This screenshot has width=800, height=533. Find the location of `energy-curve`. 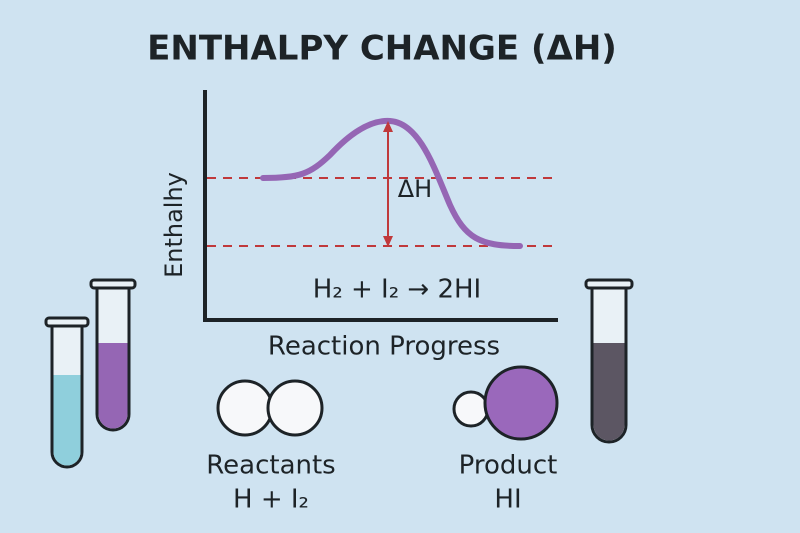

energy-curve is located at coordinates (391, 183).